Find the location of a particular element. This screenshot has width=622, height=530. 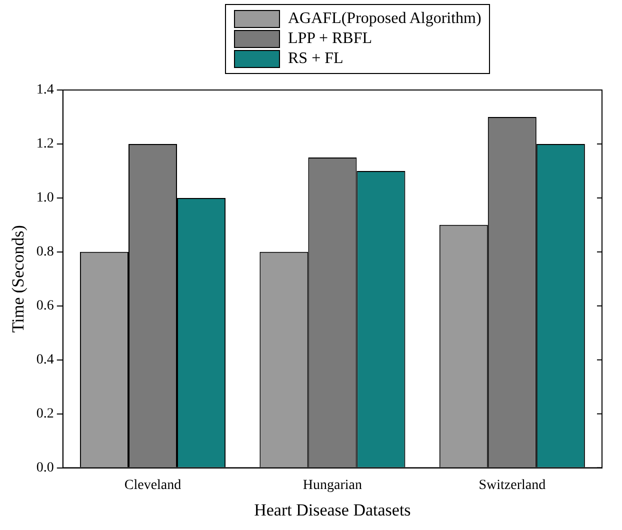

y-tick-label: 0.6 is located at coordinates (45, 306).